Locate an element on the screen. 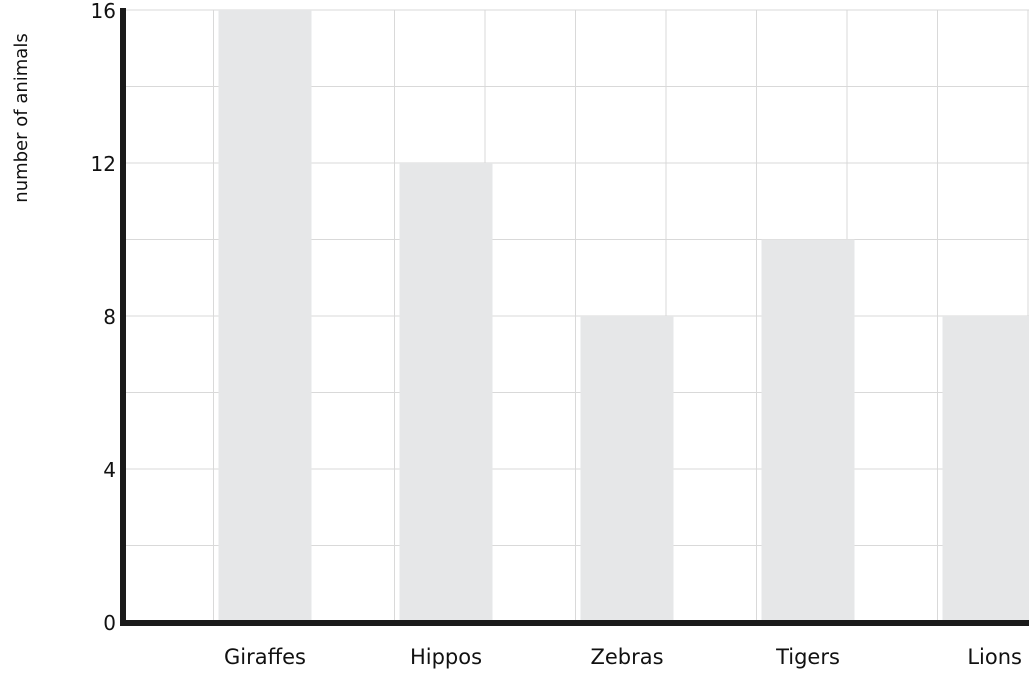  y-axis-label-group: number of animals is located at coordinates (21, 117).